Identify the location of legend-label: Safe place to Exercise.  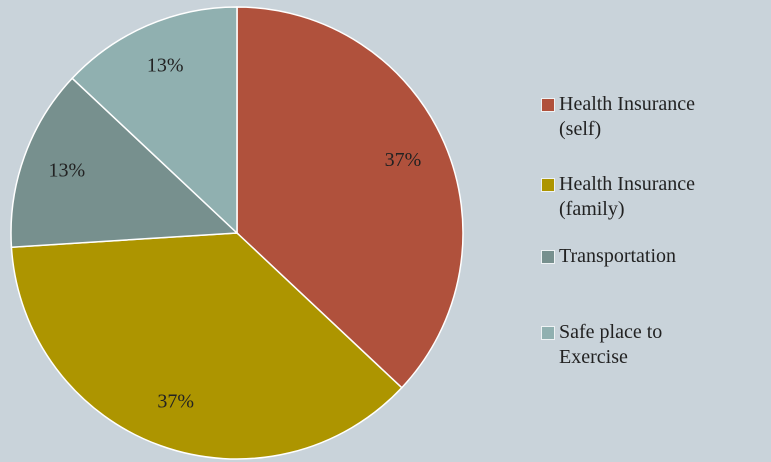
(611, 344).